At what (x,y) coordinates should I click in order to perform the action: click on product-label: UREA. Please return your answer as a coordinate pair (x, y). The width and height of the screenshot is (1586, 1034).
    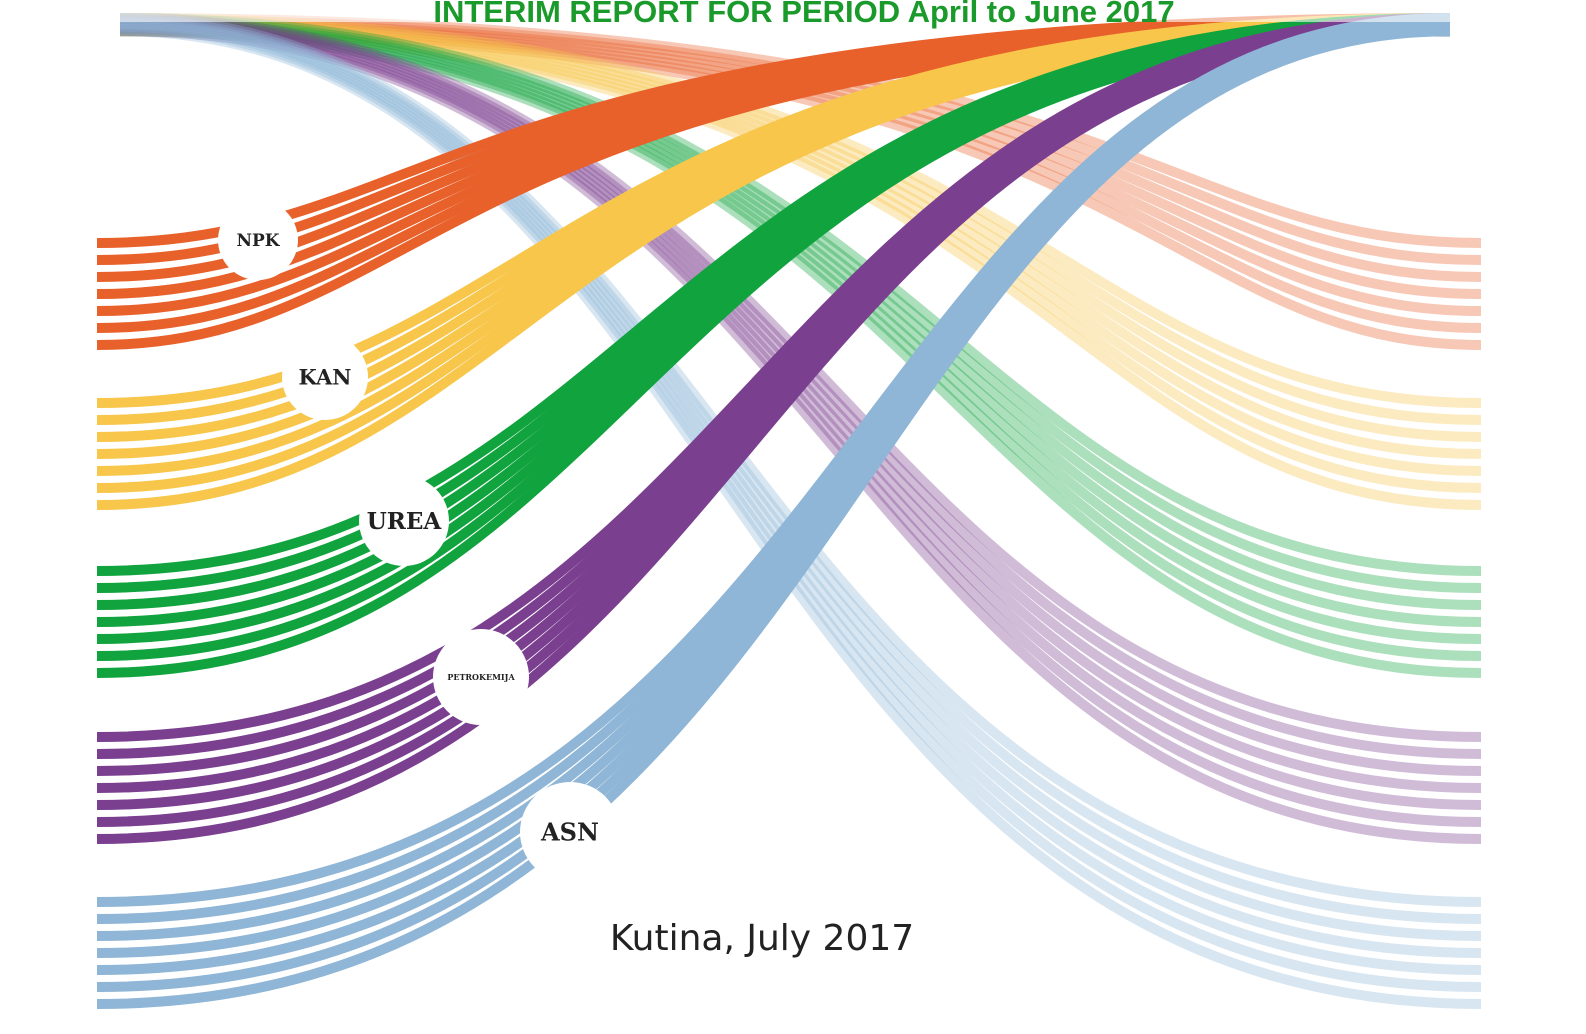
    Looking at the image, I should click on (405, 521).